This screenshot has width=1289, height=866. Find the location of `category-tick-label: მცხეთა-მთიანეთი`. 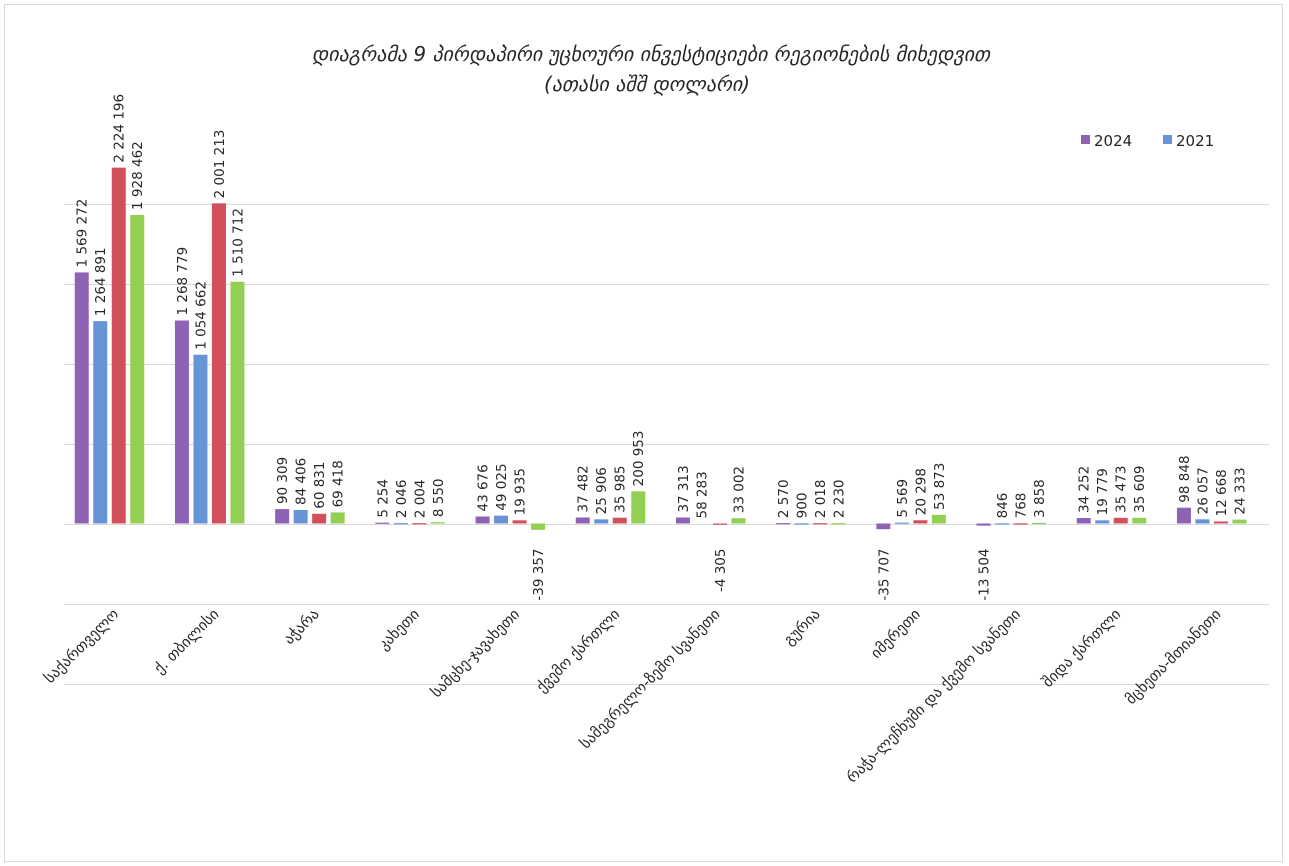

category-tick-label: მცხეთა-მთიანეთი is located at coordinates (1173, 656).